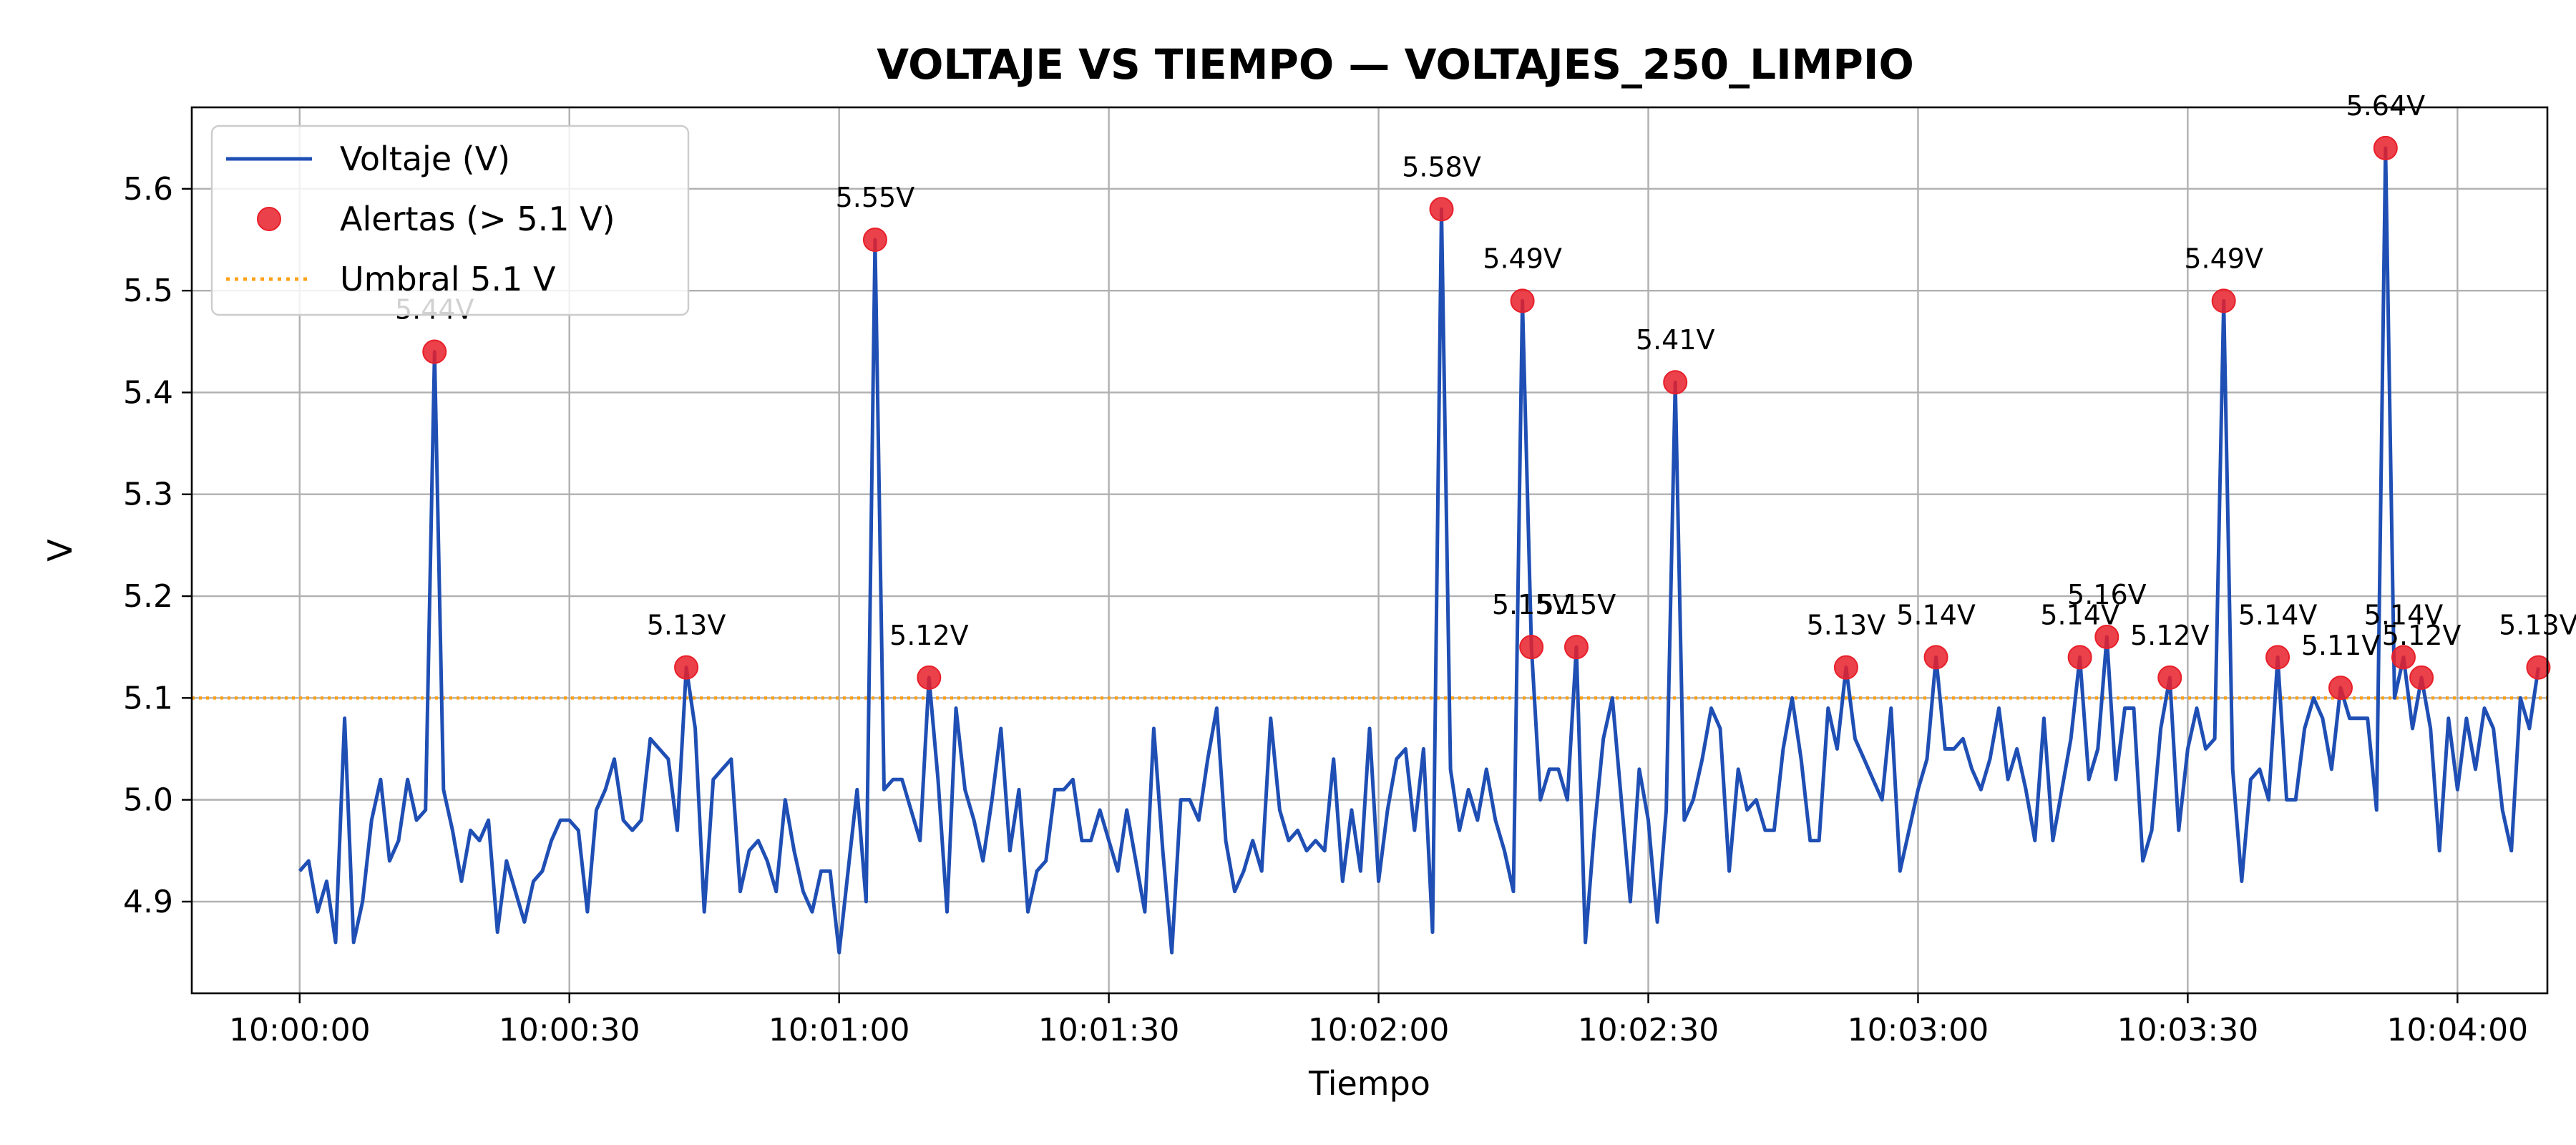 This screenshot has height=1145, width=2576. I want to click on x-tick-label: 10:01:00, so click(839, 1030).